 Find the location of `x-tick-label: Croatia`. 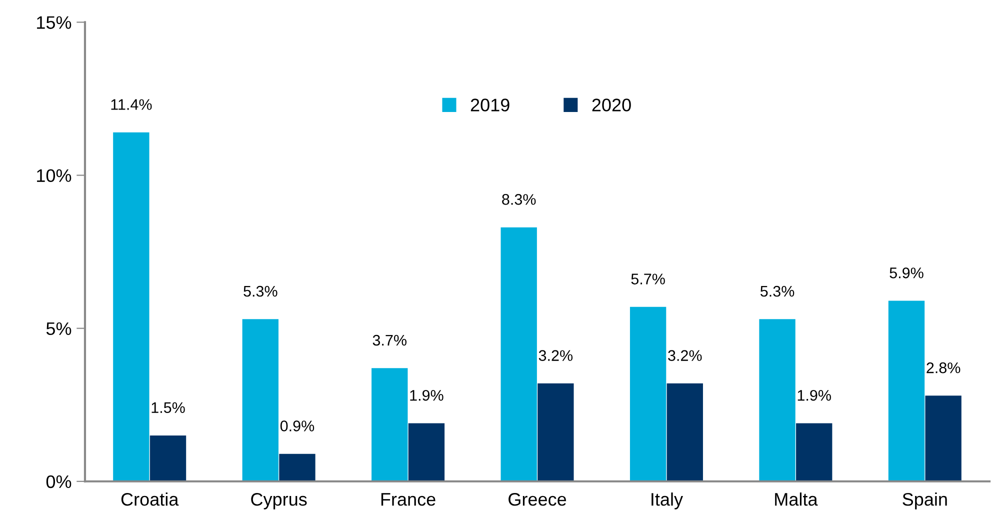

x-tick-label: Croatia is located at coordinates (150, 499).